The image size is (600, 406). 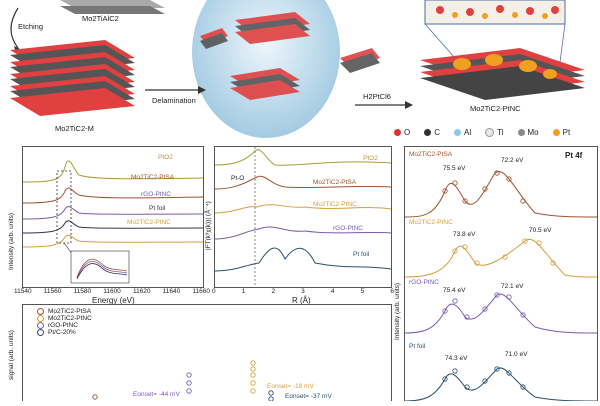 I want to click on bottom-annotation-2: Eonset= -44 mV, so click(x=156, y=394).